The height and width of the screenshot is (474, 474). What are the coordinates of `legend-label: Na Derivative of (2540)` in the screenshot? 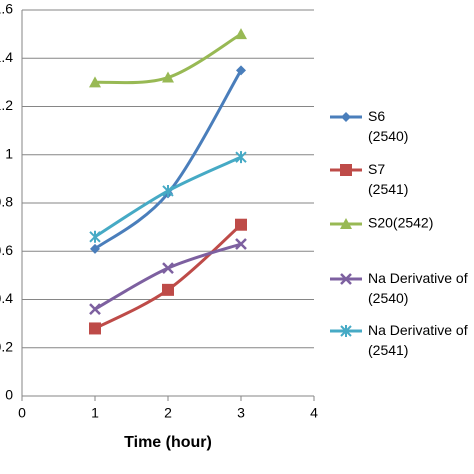 It's located at (418, 288).